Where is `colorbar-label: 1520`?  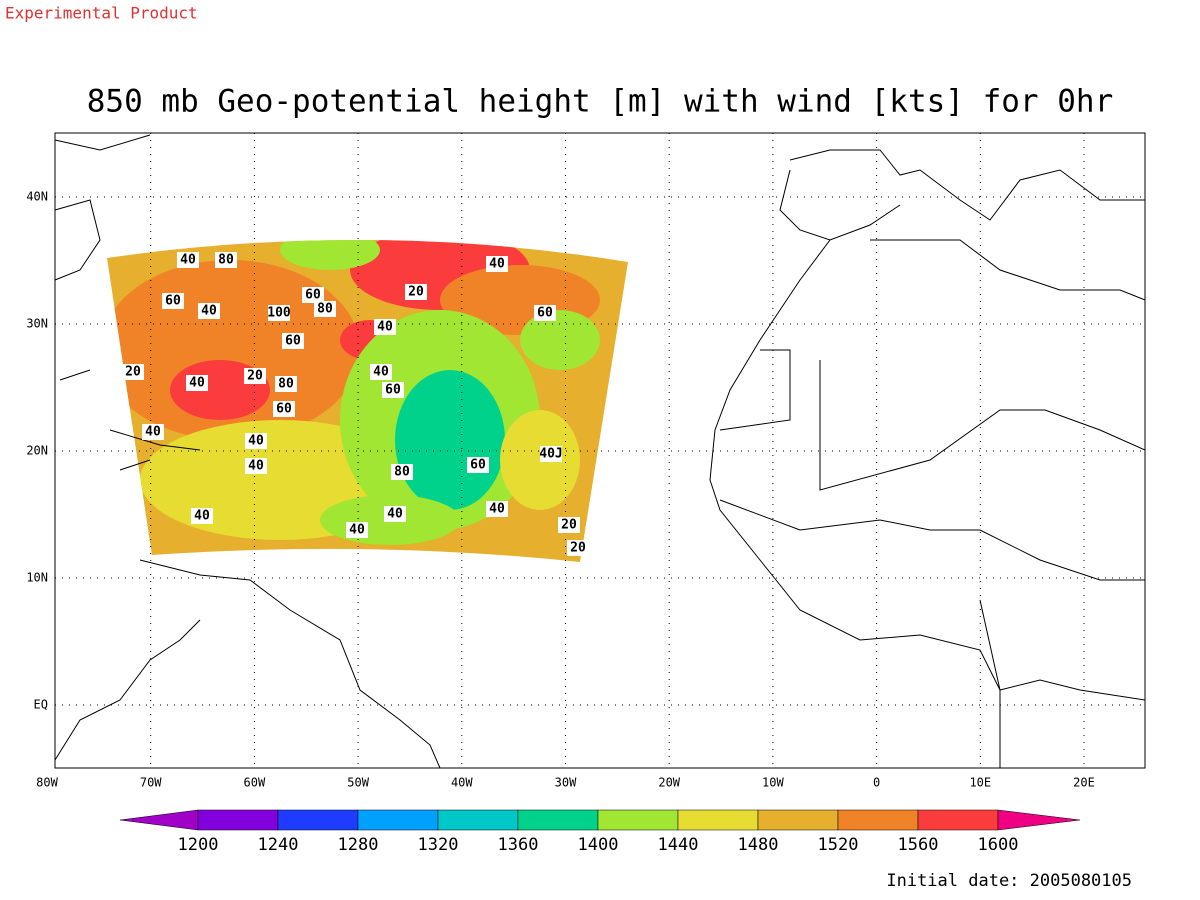
colorbar-label: 1520 is located at coordinates (838, 845).